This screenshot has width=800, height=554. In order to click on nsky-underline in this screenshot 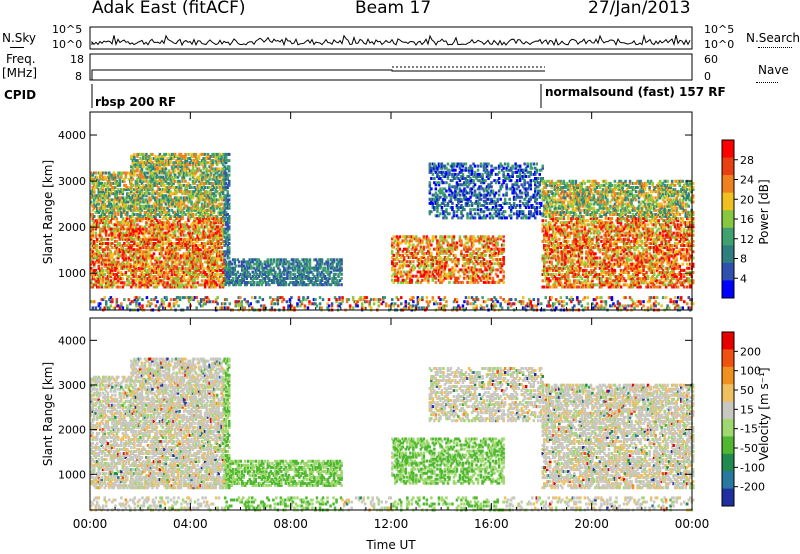, I will do `click(17, 47)`.